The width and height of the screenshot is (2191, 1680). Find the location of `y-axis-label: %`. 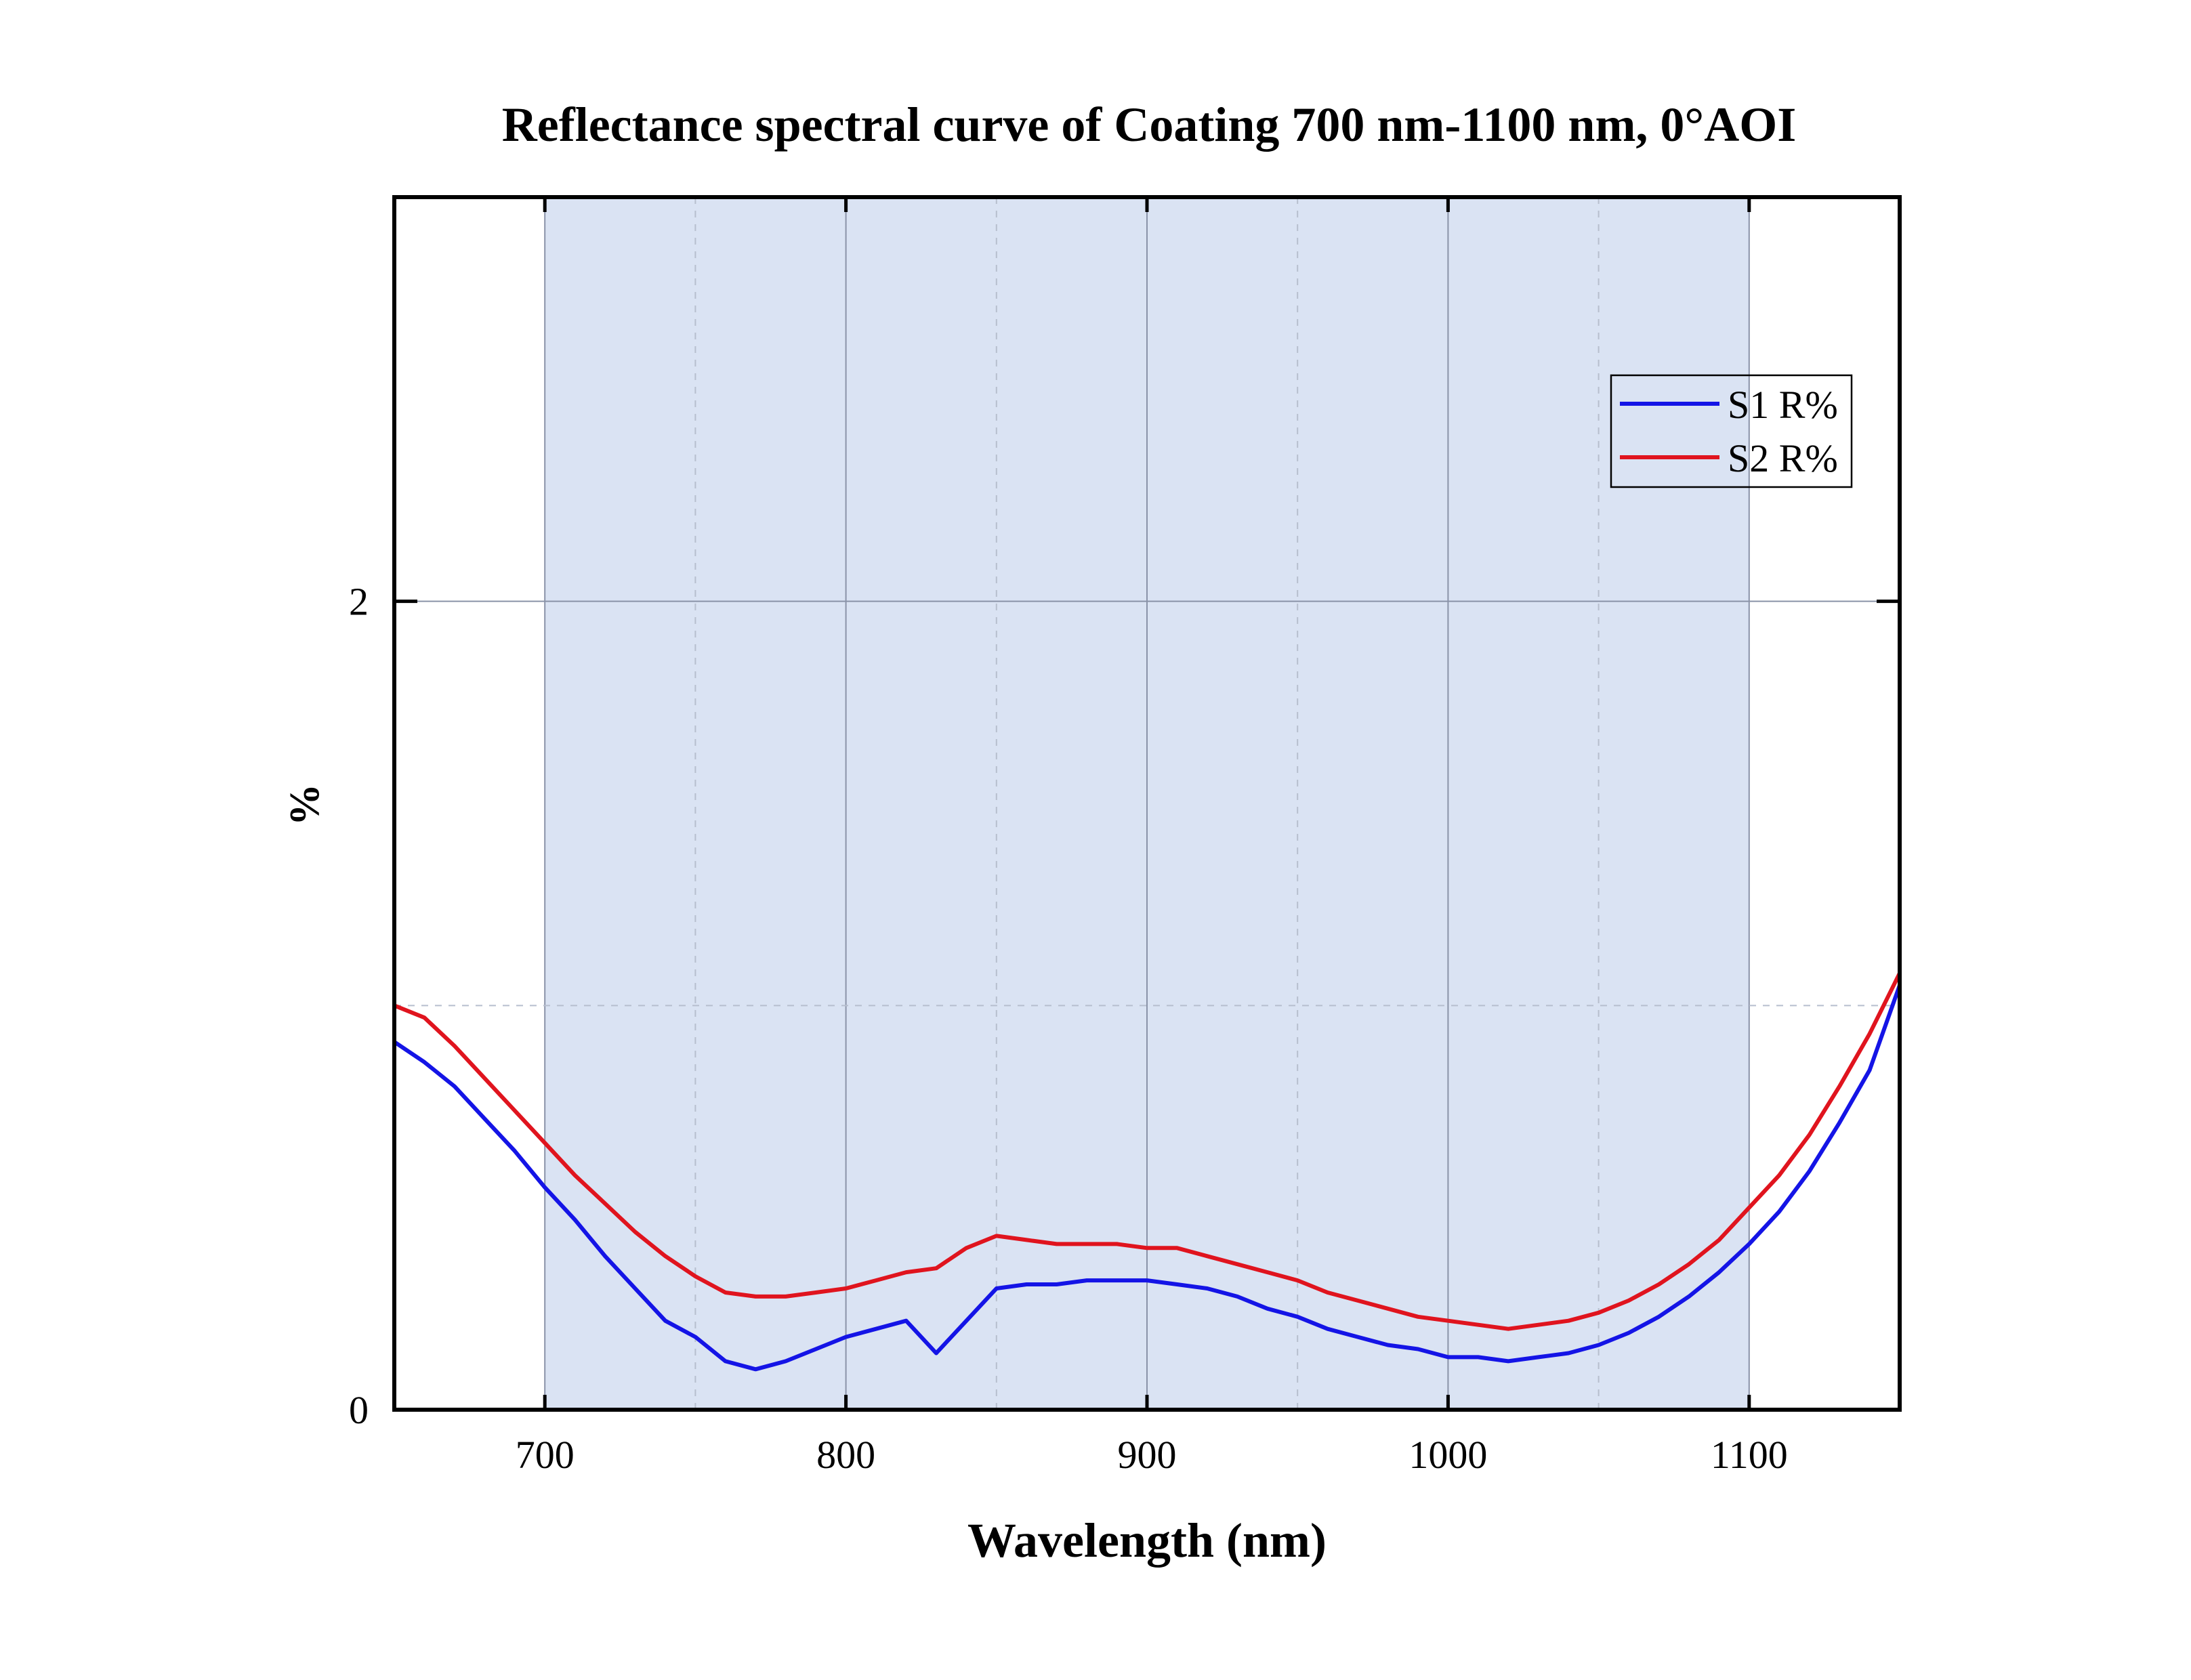

y-axis-label: % is located at coordinates (305, 805).